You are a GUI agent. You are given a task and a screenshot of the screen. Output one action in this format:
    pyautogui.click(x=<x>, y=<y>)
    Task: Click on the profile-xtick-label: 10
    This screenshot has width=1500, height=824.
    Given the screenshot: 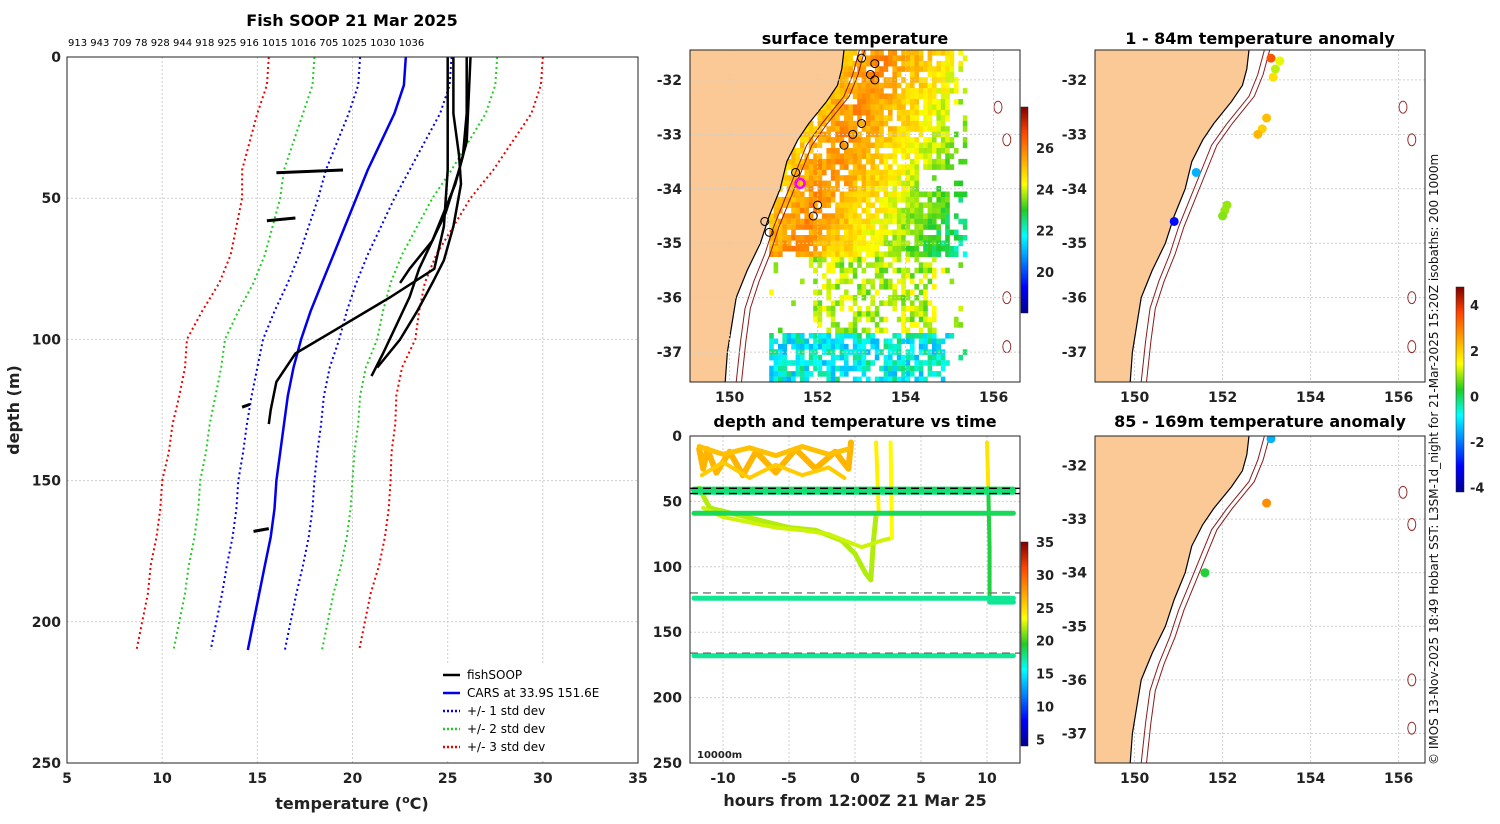 What is the action you would take?
    pyautogui.click(x=162, y=779)
    